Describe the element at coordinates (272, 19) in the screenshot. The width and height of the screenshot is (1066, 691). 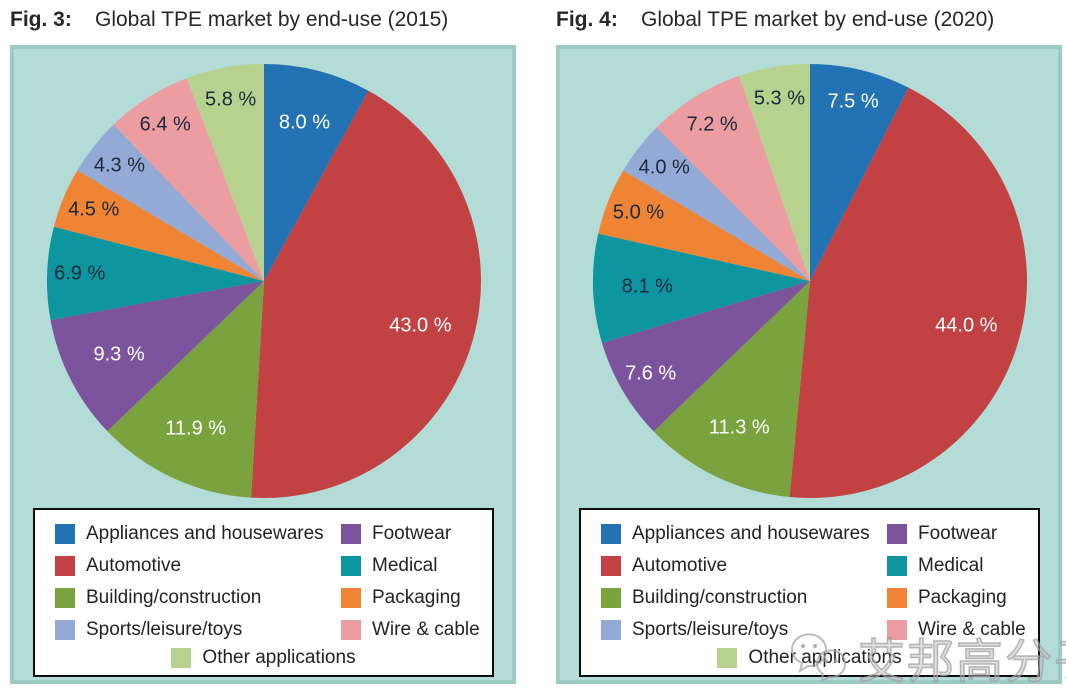
I see `figure-3-caption: Global TPE market by end-use (2015)` at that location.